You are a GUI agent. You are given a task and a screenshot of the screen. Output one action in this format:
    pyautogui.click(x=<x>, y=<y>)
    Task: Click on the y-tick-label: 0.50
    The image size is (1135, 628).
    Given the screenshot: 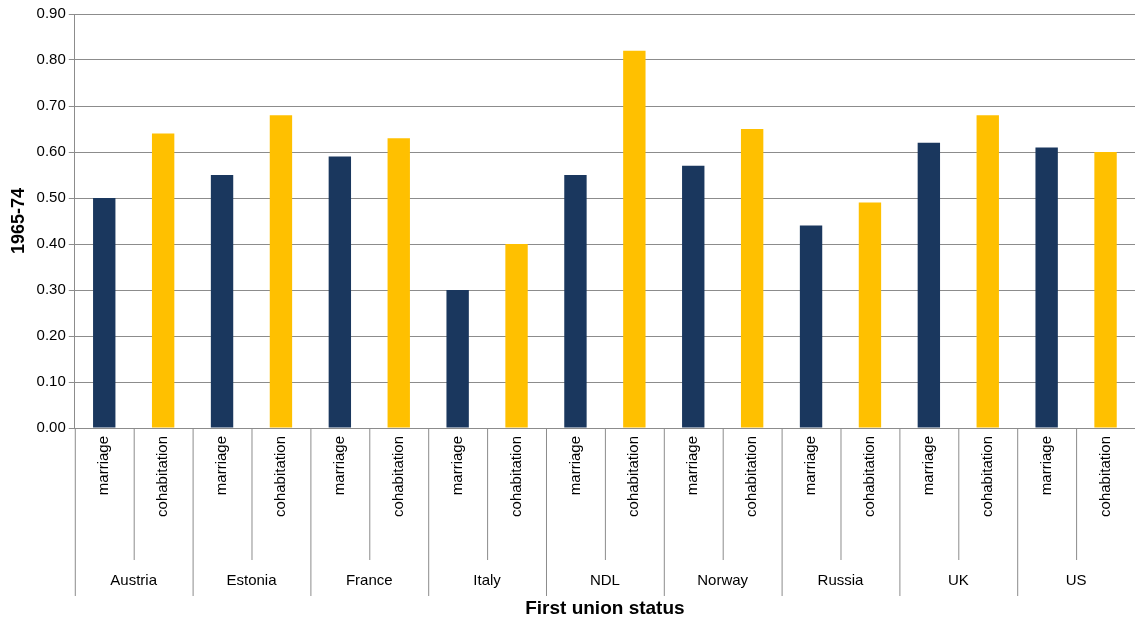 What is the action you would take?
    pyautogui.click(x=51, y=197)
    